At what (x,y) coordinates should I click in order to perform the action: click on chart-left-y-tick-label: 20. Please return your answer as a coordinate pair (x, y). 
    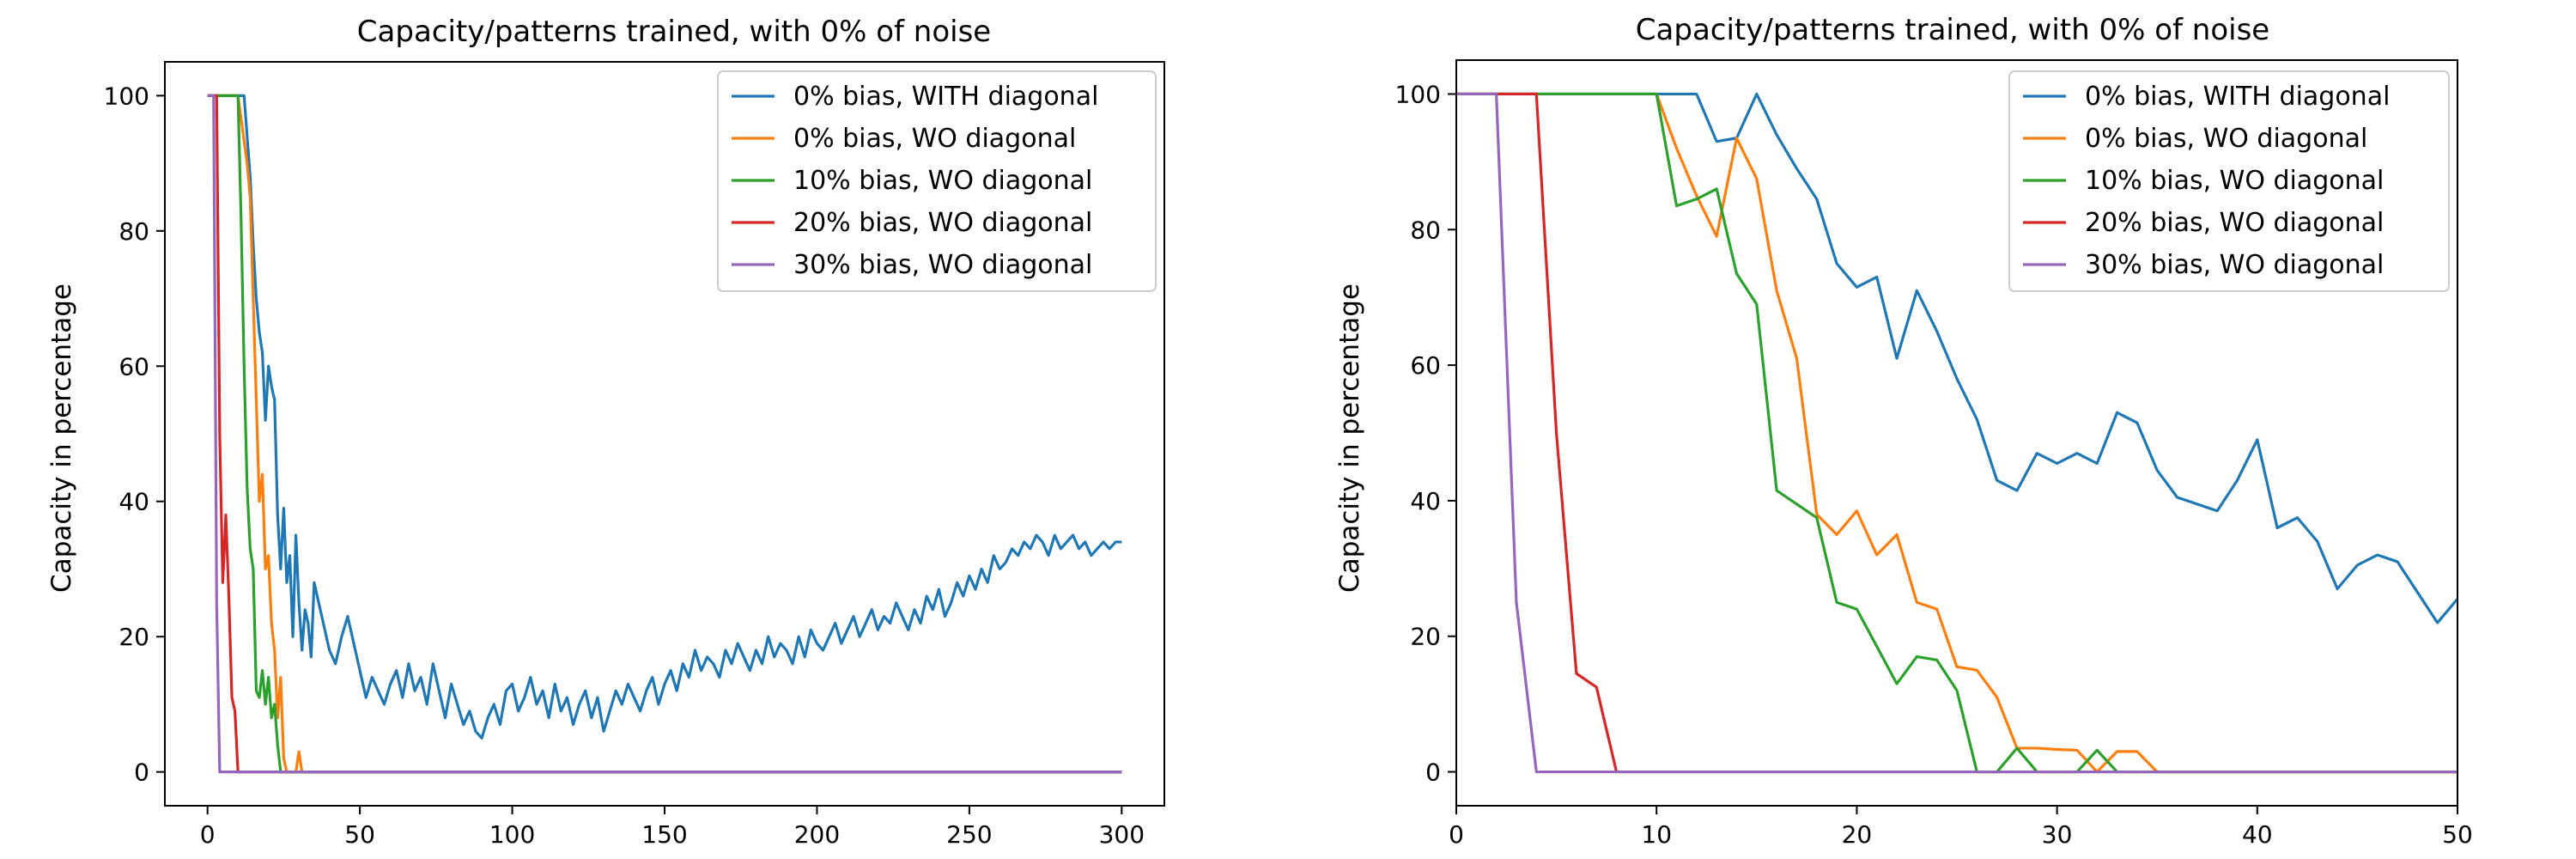
    Looking at the image, I should click on (133, 637).